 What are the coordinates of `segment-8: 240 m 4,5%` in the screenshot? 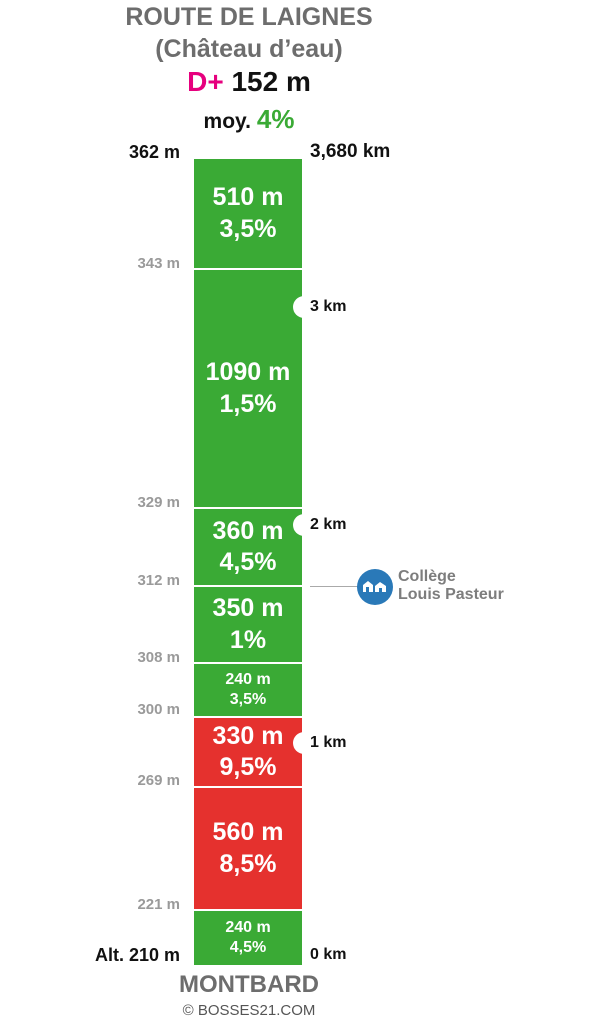 It's located at (248, 938).